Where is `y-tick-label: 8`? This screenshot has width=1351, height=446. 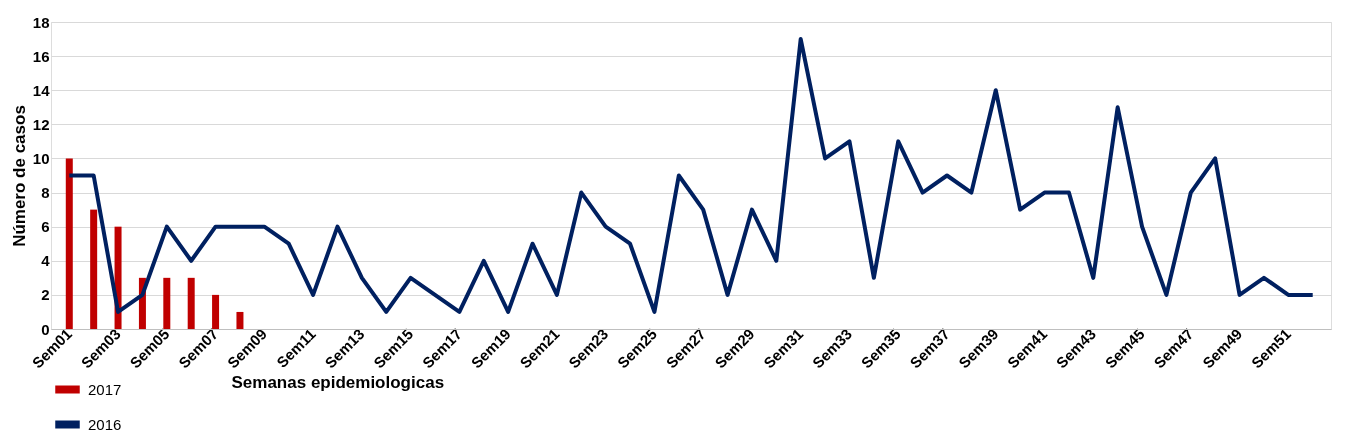 y-tick-label: 8 is located at coordinates (45, 193).